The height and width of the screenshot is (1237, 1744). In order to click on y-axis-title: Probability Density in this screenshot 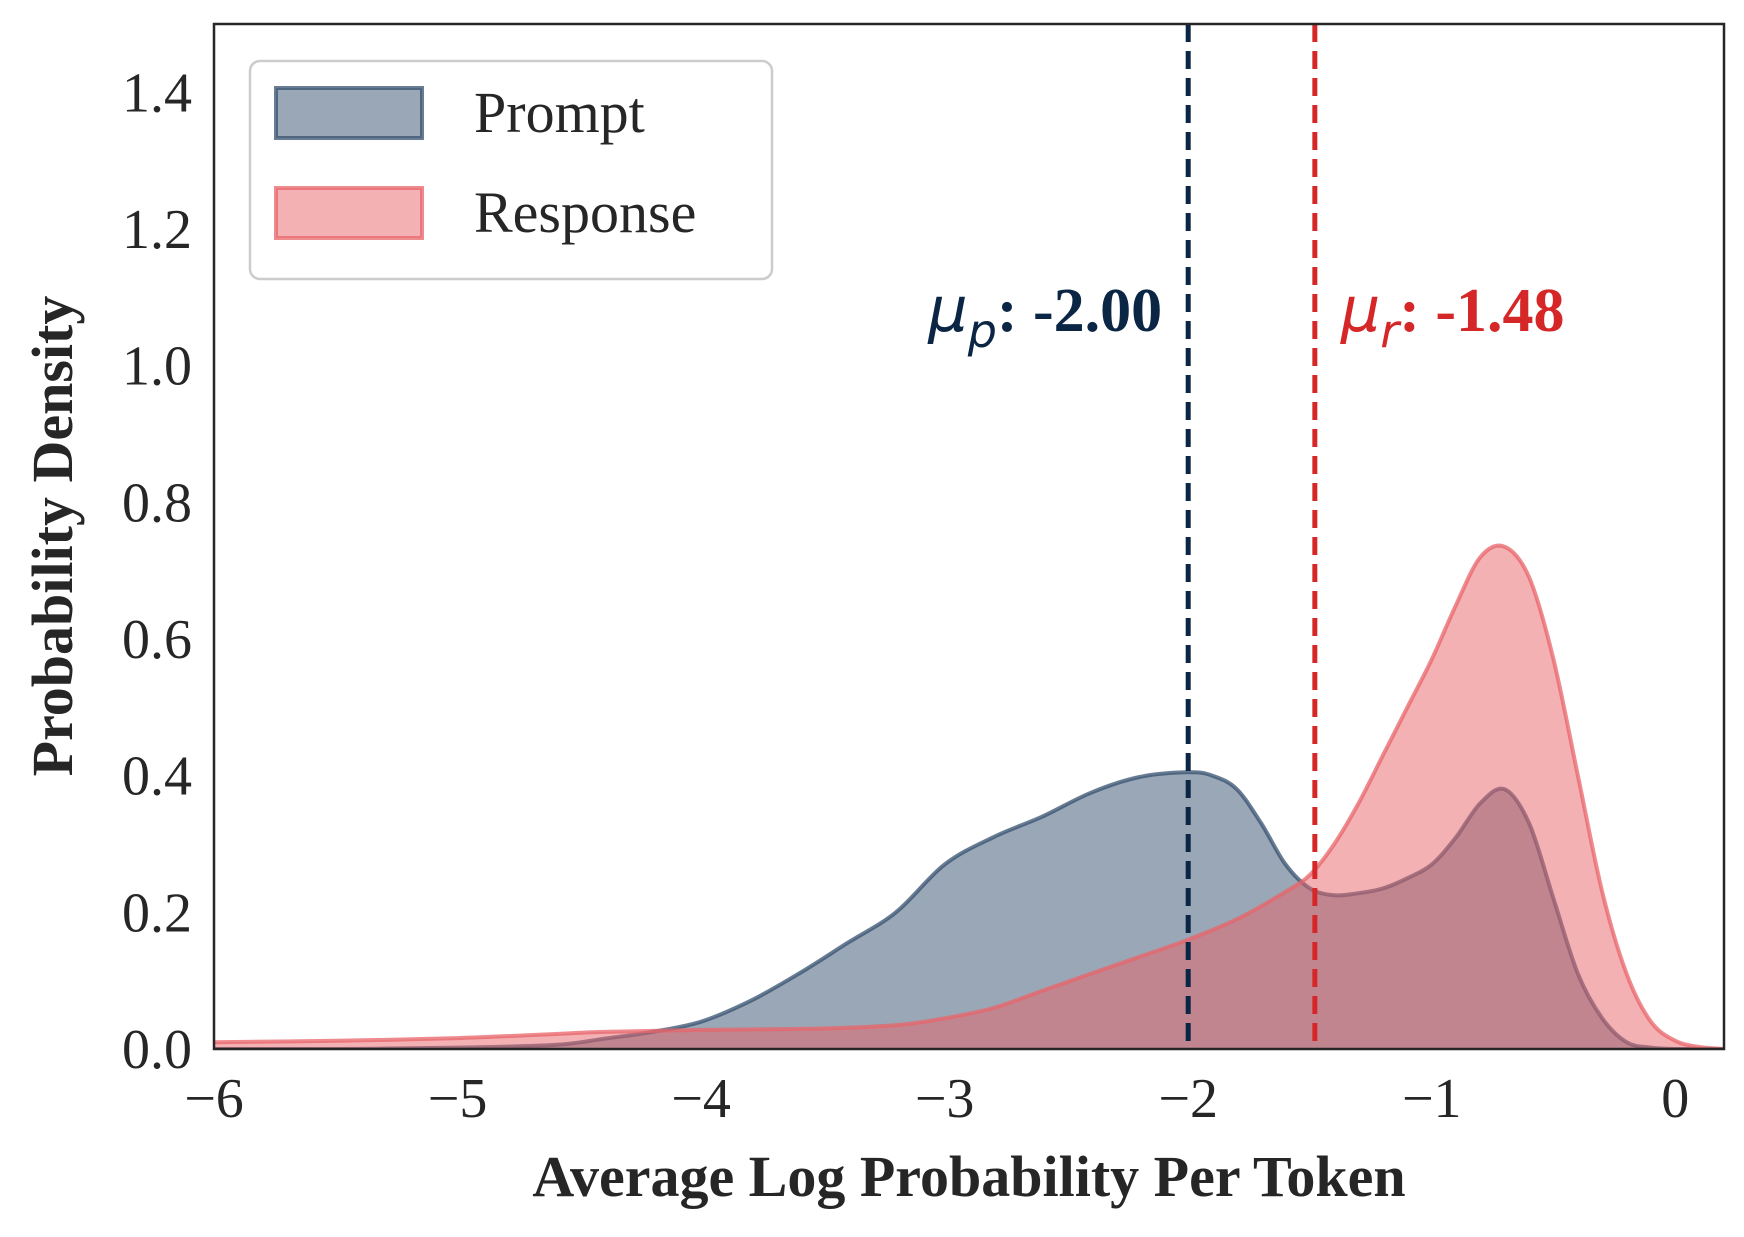, I will do `click(52, 536)`.